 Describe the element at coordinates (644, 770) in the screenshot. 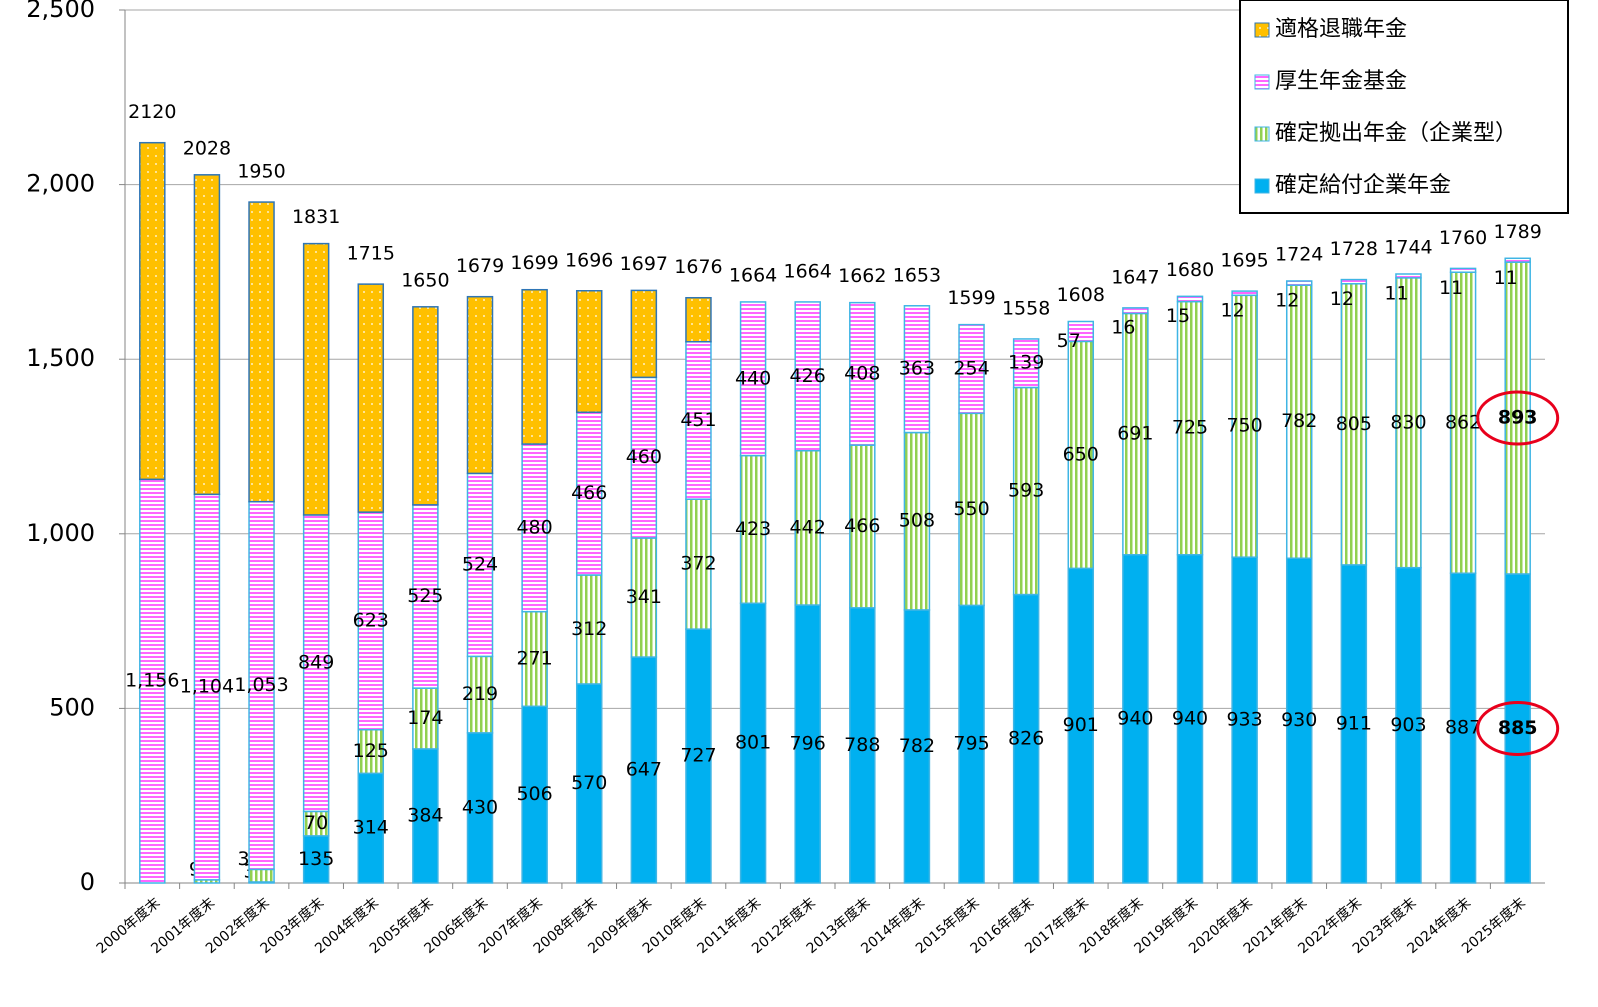

I see `data-label: 647` at that location.